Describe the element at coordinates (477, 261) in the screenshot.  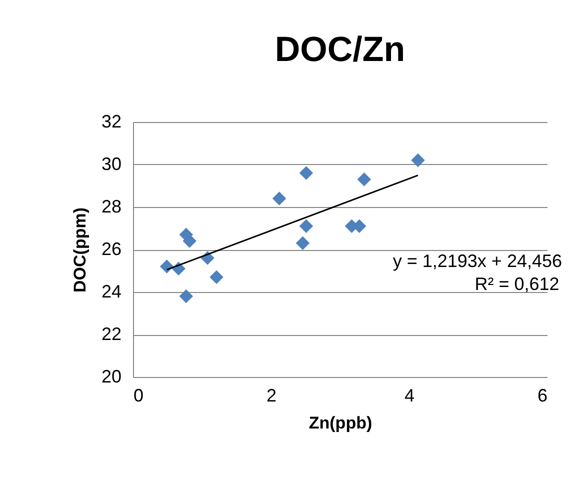
I see `annotation: y = 1,2193x + 24,456` at that location.